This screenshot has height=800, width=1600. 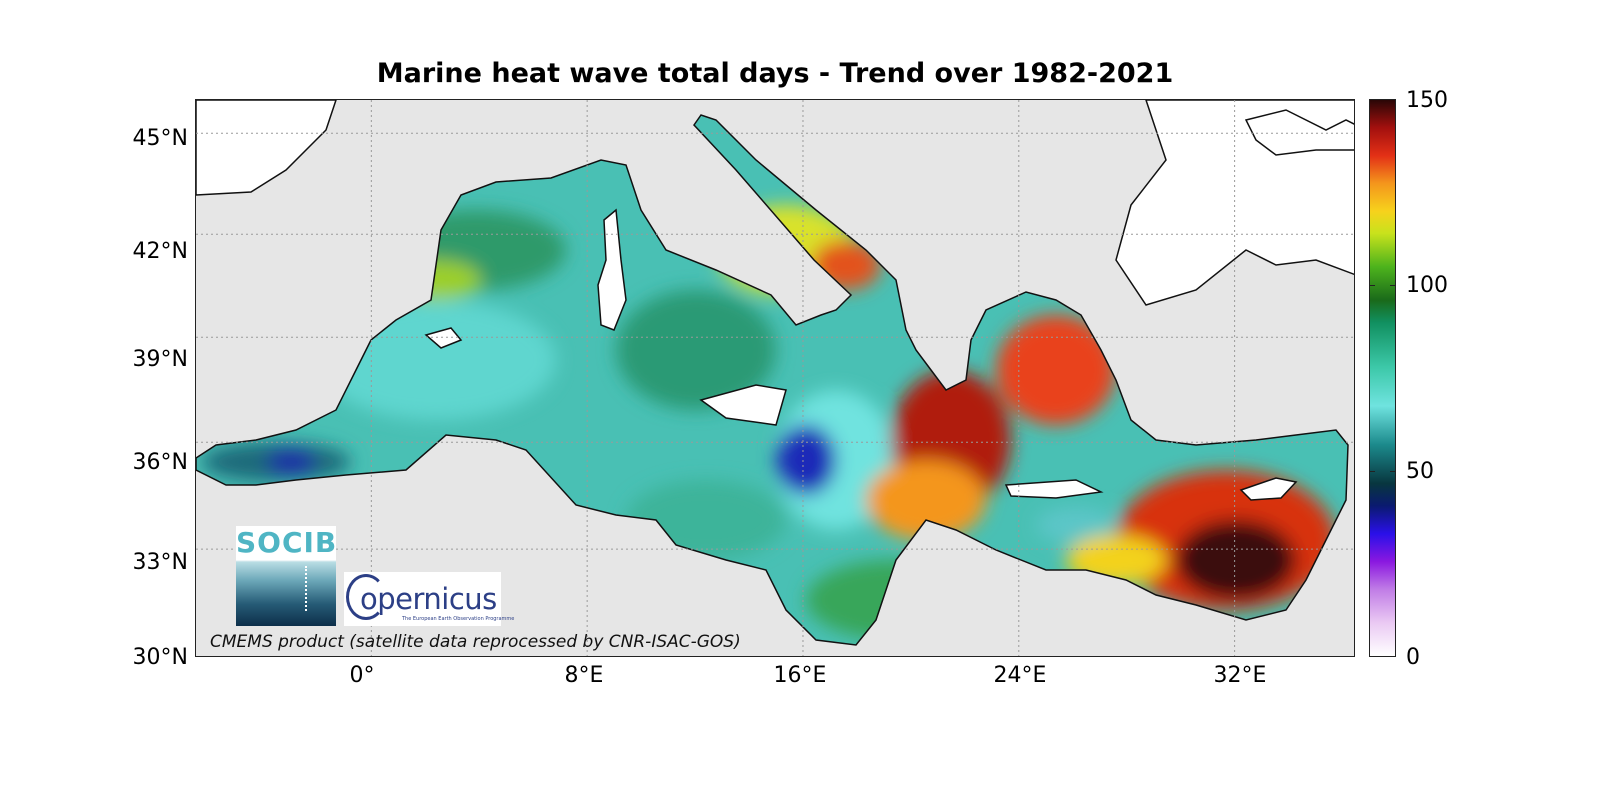 What do you see at coordinates (1236, 560) in the screenshot?
I see `sea-patch-levantine-core` at bounding box center [1236, 560].